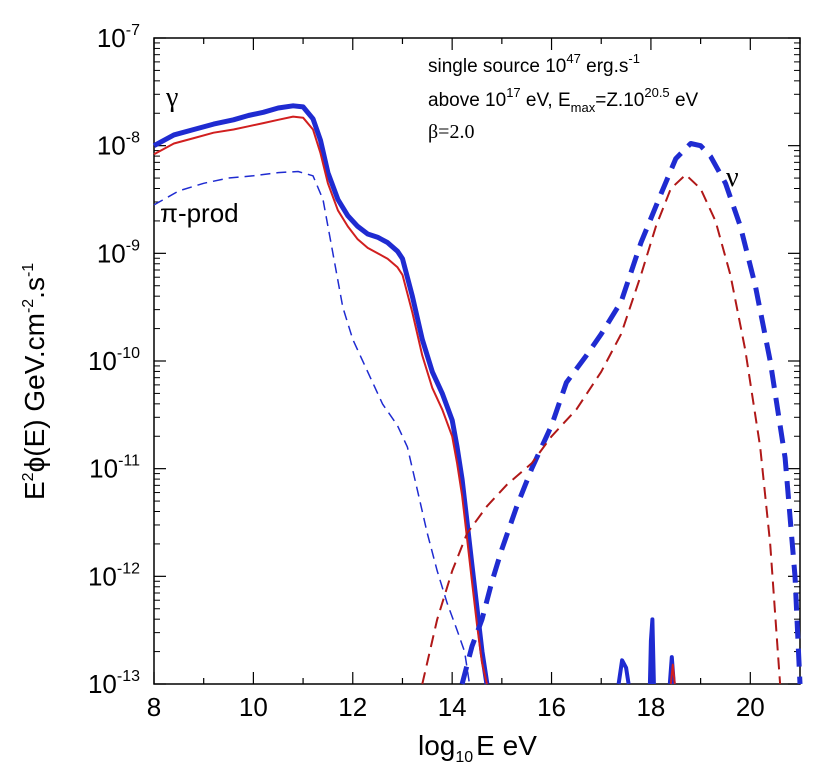 This screenshot has height=777, width=830. What do you see at coordinates (118, 252) in the screenshot?
I see `y-tick-label: 10⁻⁹` at bounding box center [118, 252].